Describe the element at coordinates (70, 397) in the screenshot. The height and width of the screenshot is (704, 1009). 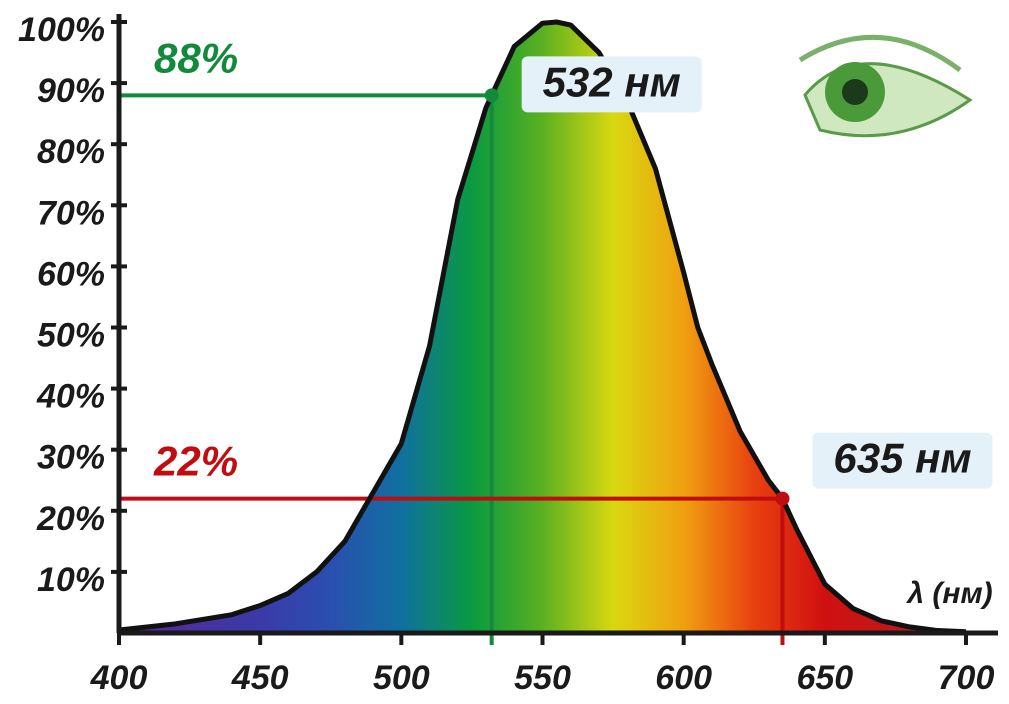
I see `y-tick-label: 40%` at that location.